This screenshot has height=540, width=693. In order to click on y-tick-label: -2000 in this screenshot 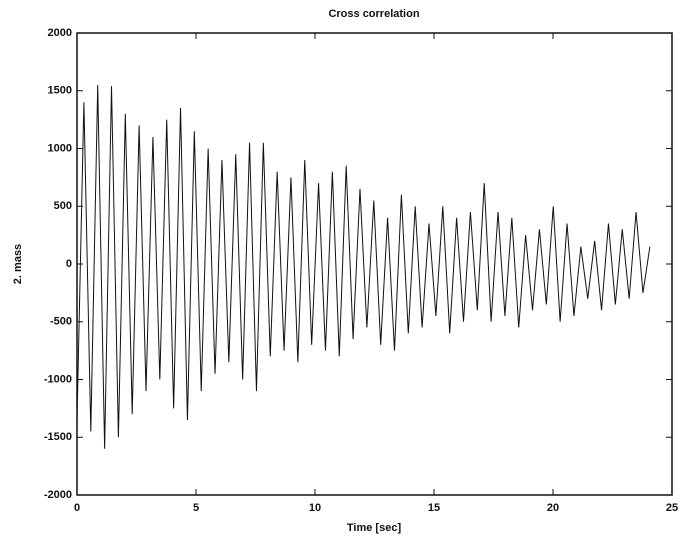, I will do `click(58, 495)`.